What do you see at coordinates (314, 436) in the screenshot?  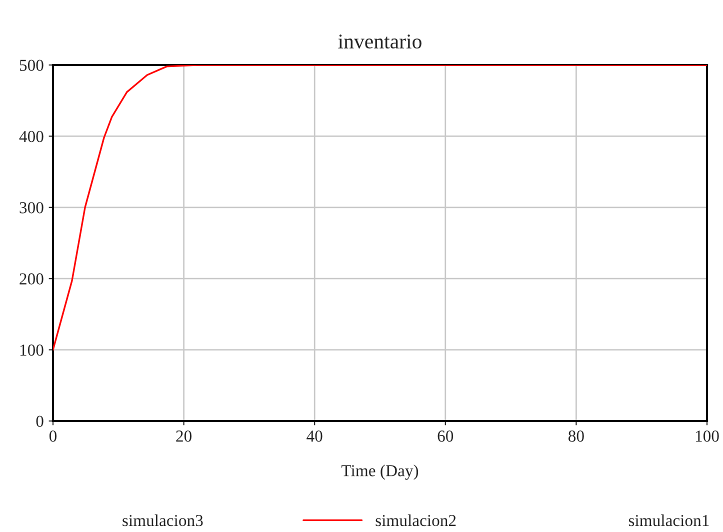 I see `x-tick-label: 40` at bounding box center [314, 436].